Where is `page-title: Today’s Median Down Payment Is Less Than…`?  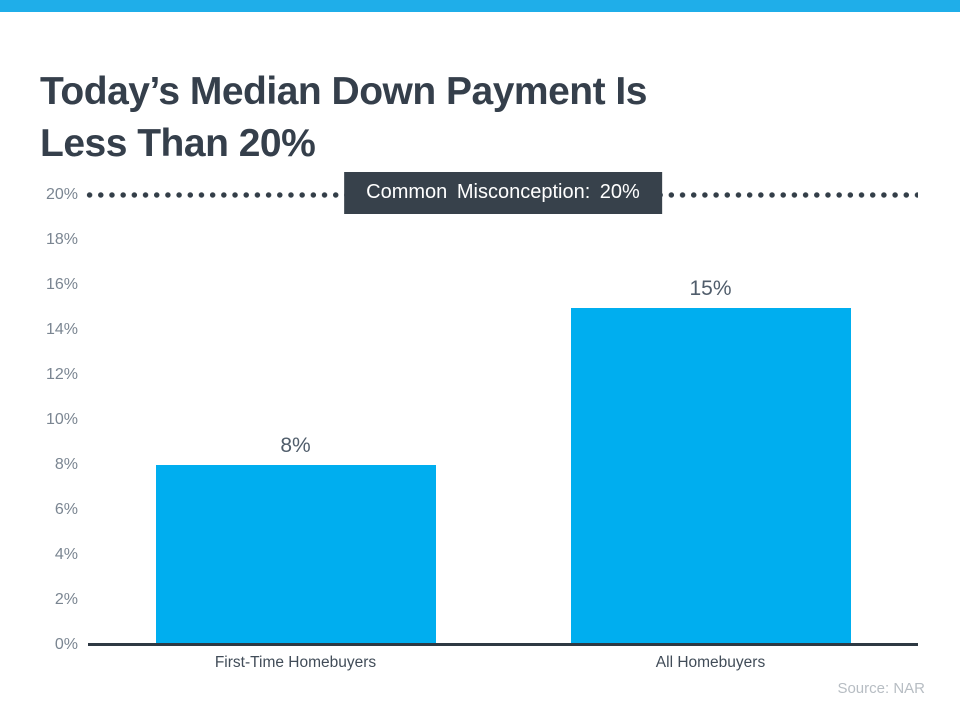 page-title: Today’s Median Down Payment Is Less Than… is located at coordinates (343, 117).